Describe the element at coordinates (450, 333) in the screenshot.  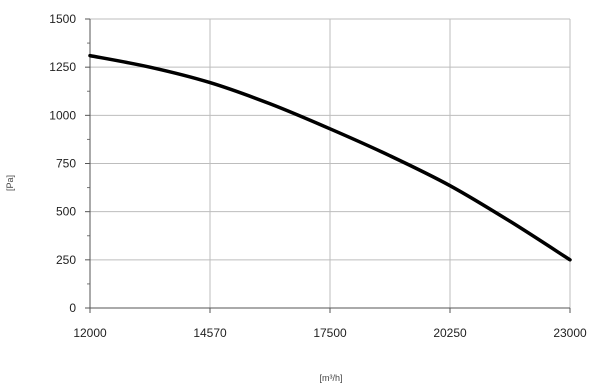
I see `x-tick-label: 20250` at that location.